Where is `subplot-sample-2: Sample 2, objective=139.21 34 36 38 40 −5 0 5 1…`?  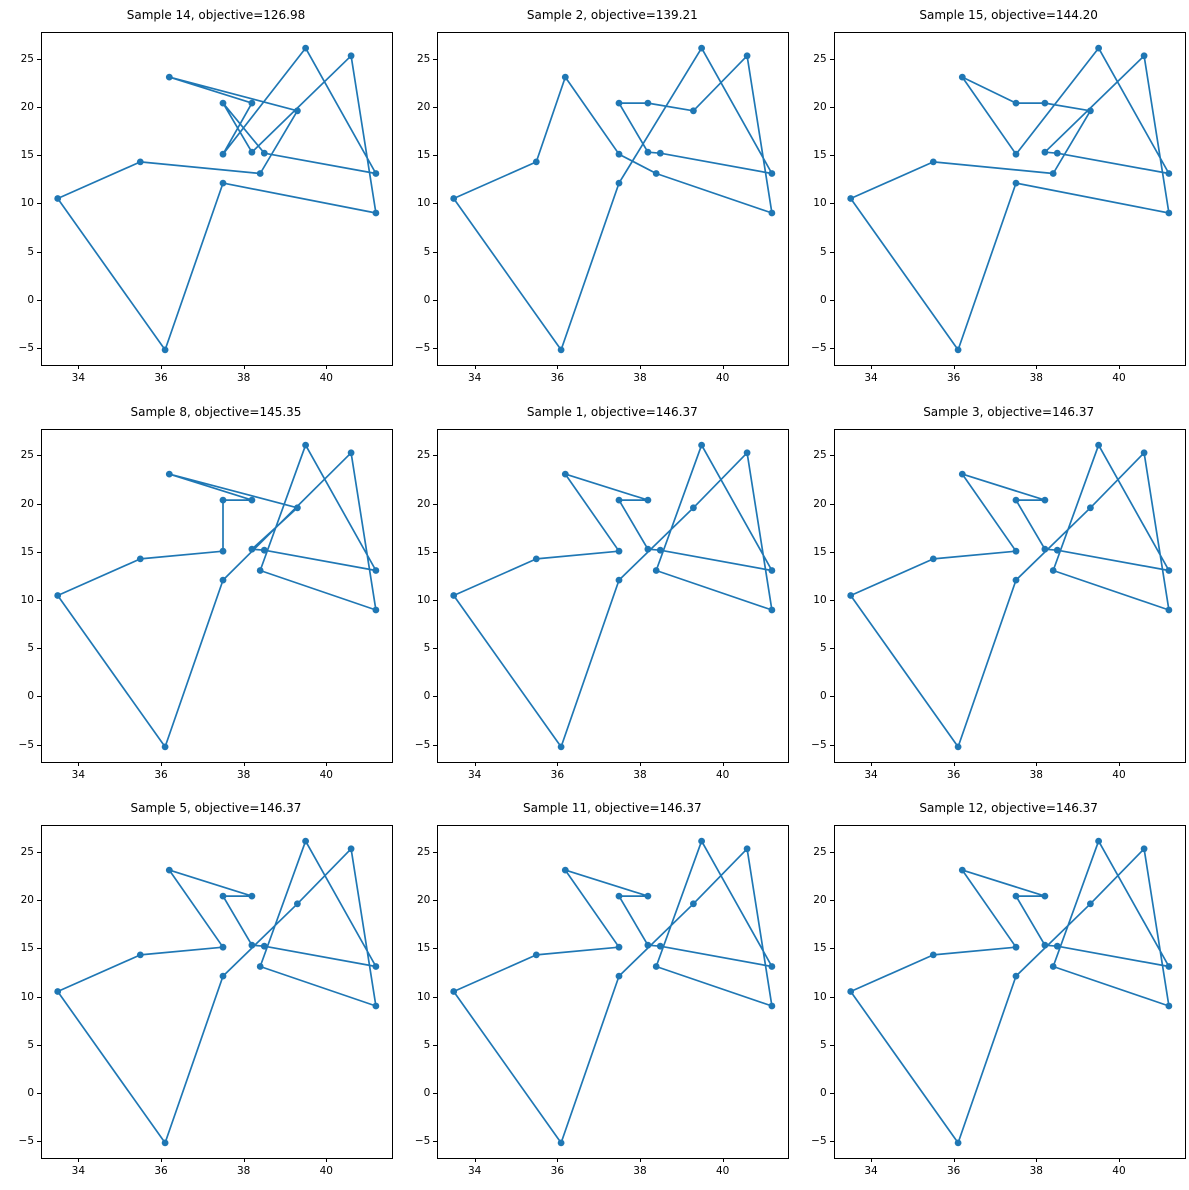 subplot-sample-2: Sample 2, objective=139.21 34 36 38 40 −5 0 5 1… is located at coordinates (594, 198).